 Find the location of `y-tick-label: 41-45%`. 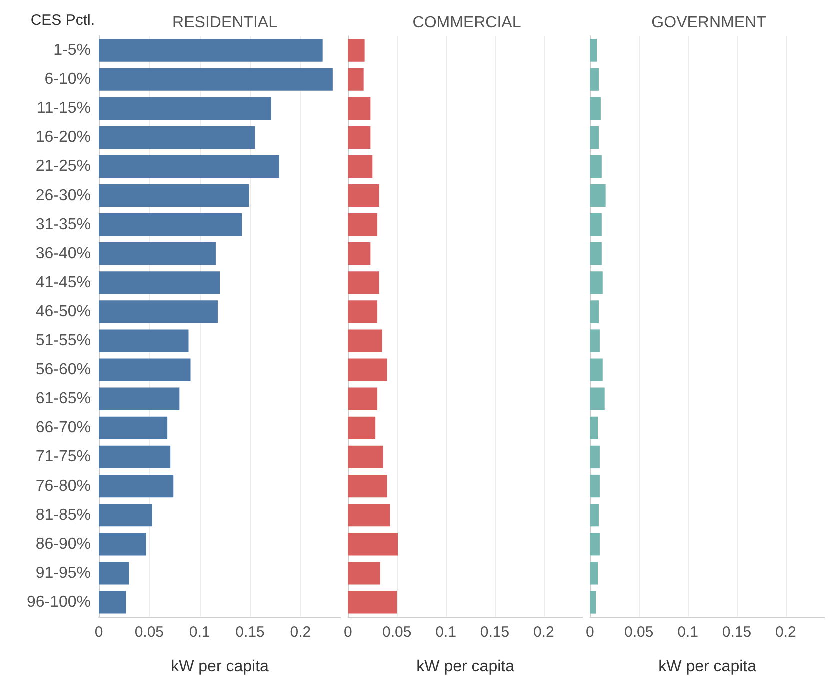

y-tick-label: 41-45% is located at coordinates (63, 283).